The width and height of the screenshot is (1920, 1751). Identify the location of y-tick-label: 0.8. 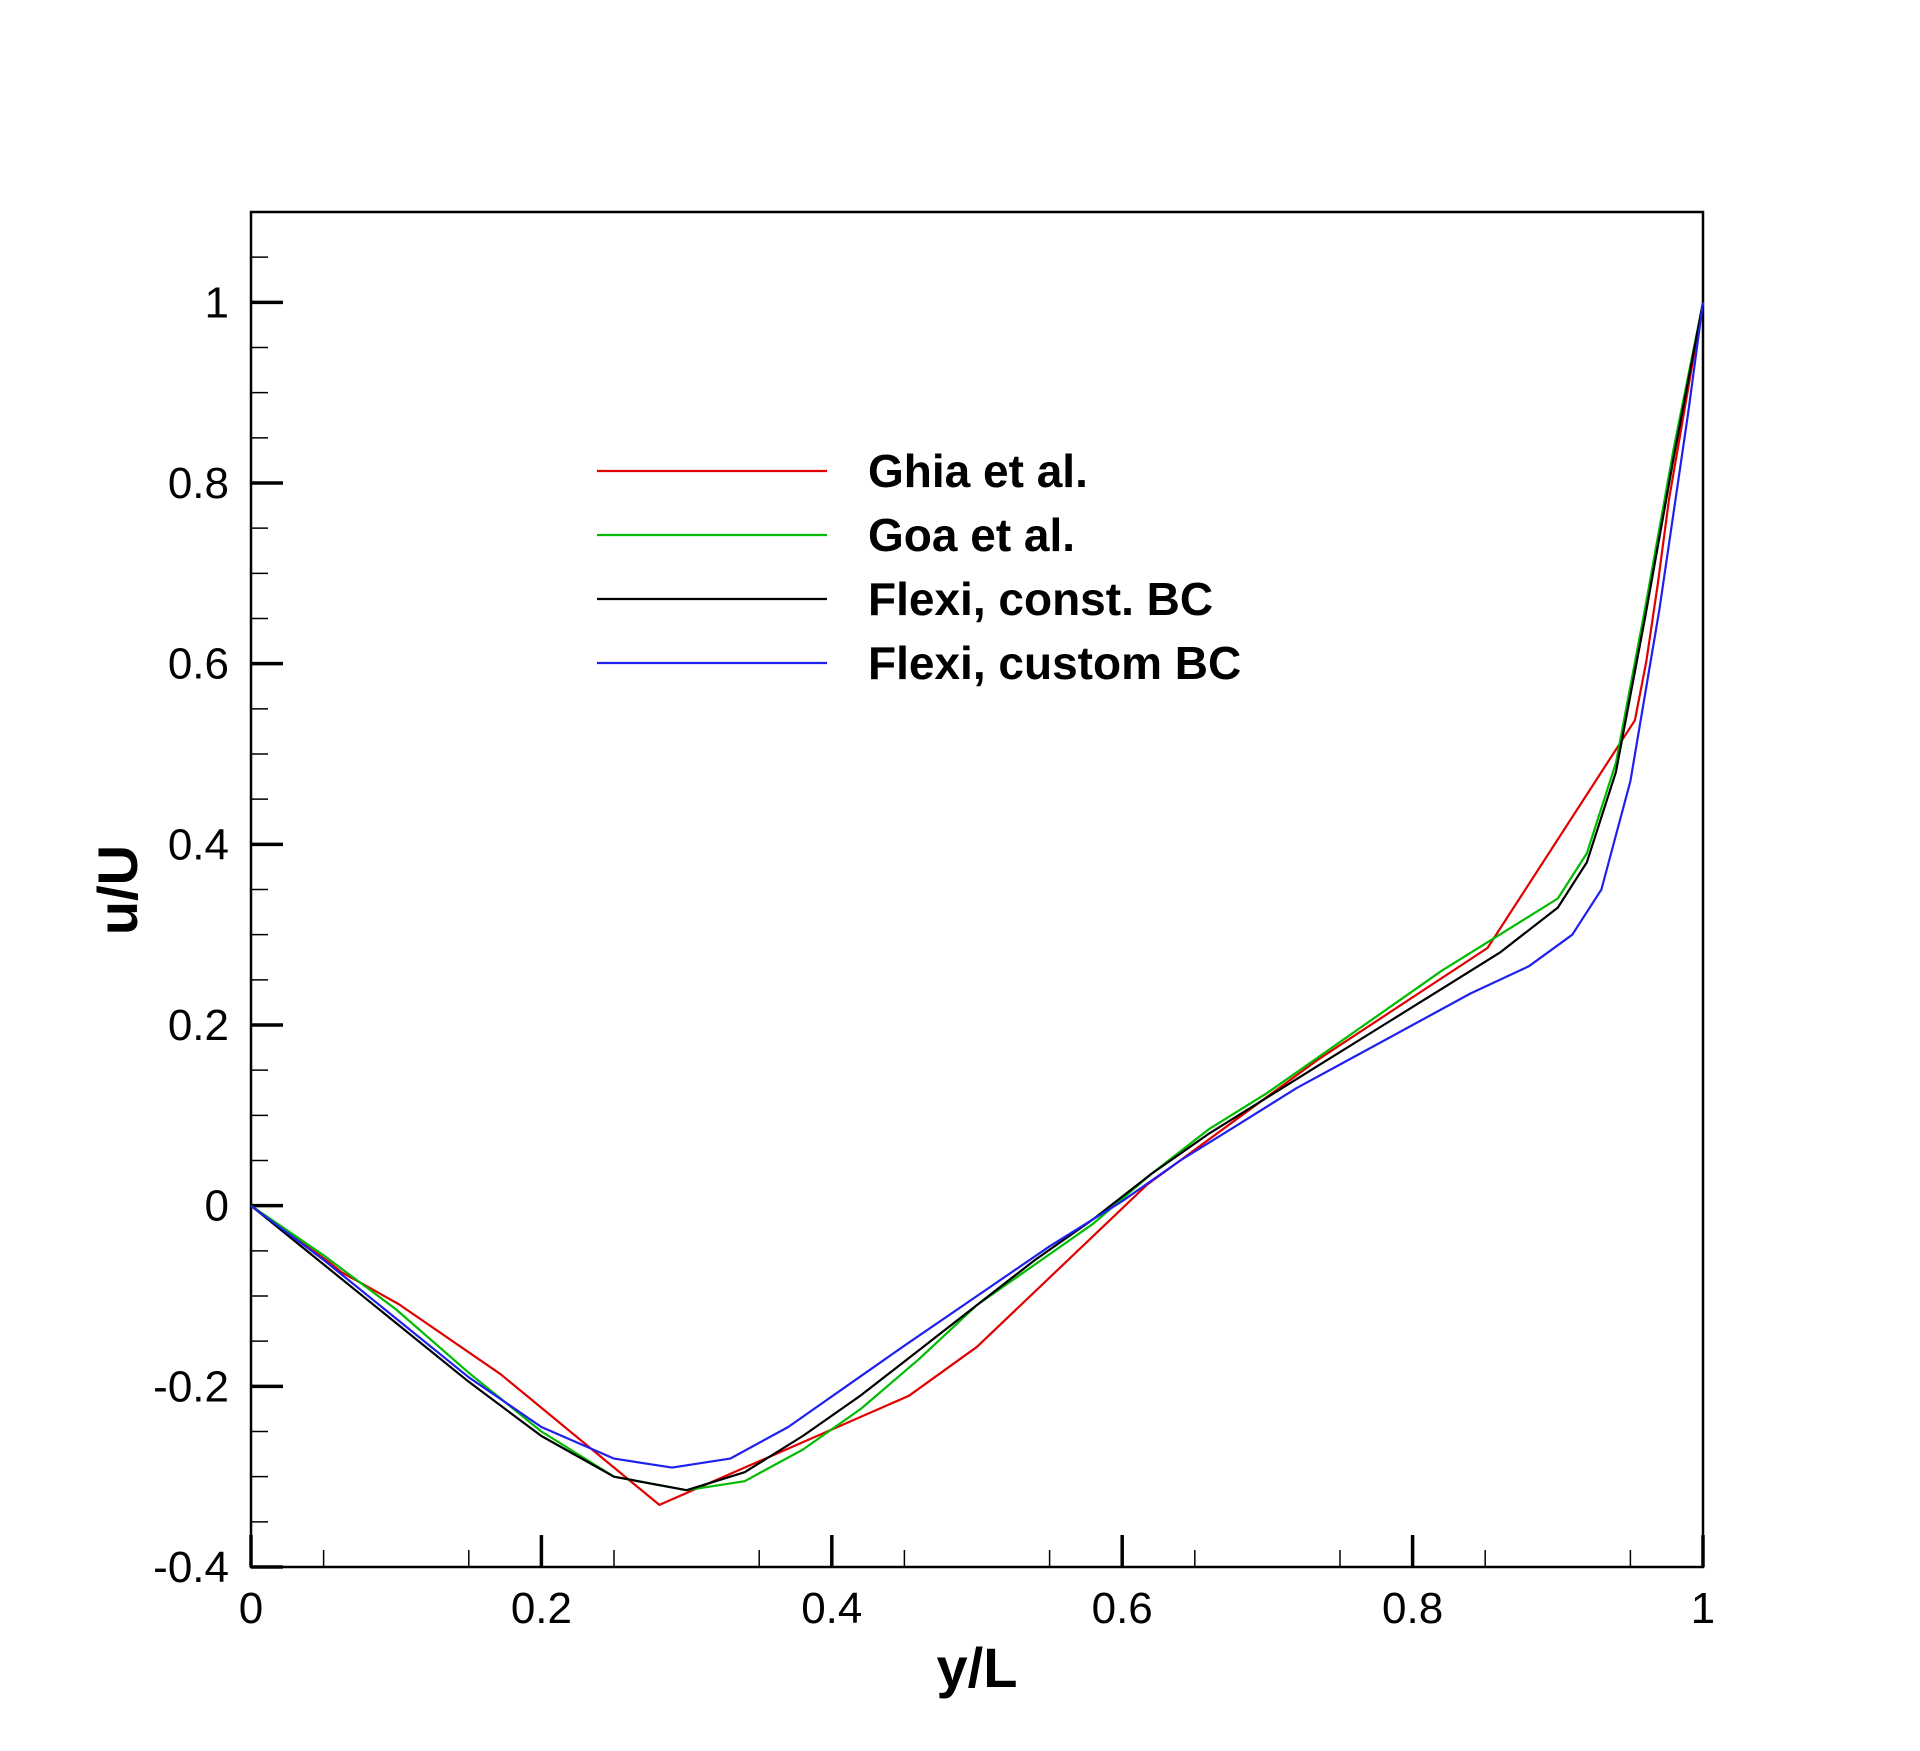
(198, 483).